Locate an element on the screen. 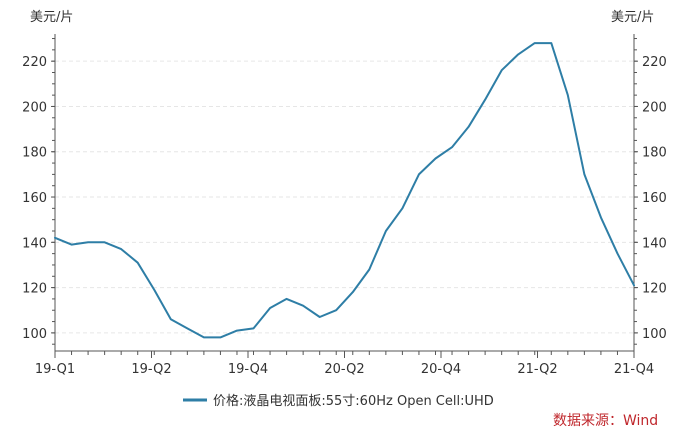  x-tick-label: 19-Q4 is located at coordinates (248, 369).